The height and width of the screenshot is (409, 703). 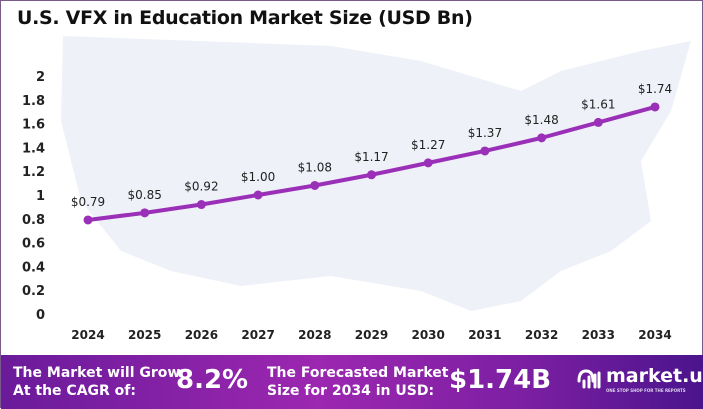 I want to click on forecast-value: $1.74B, so click(x=500, y=380).